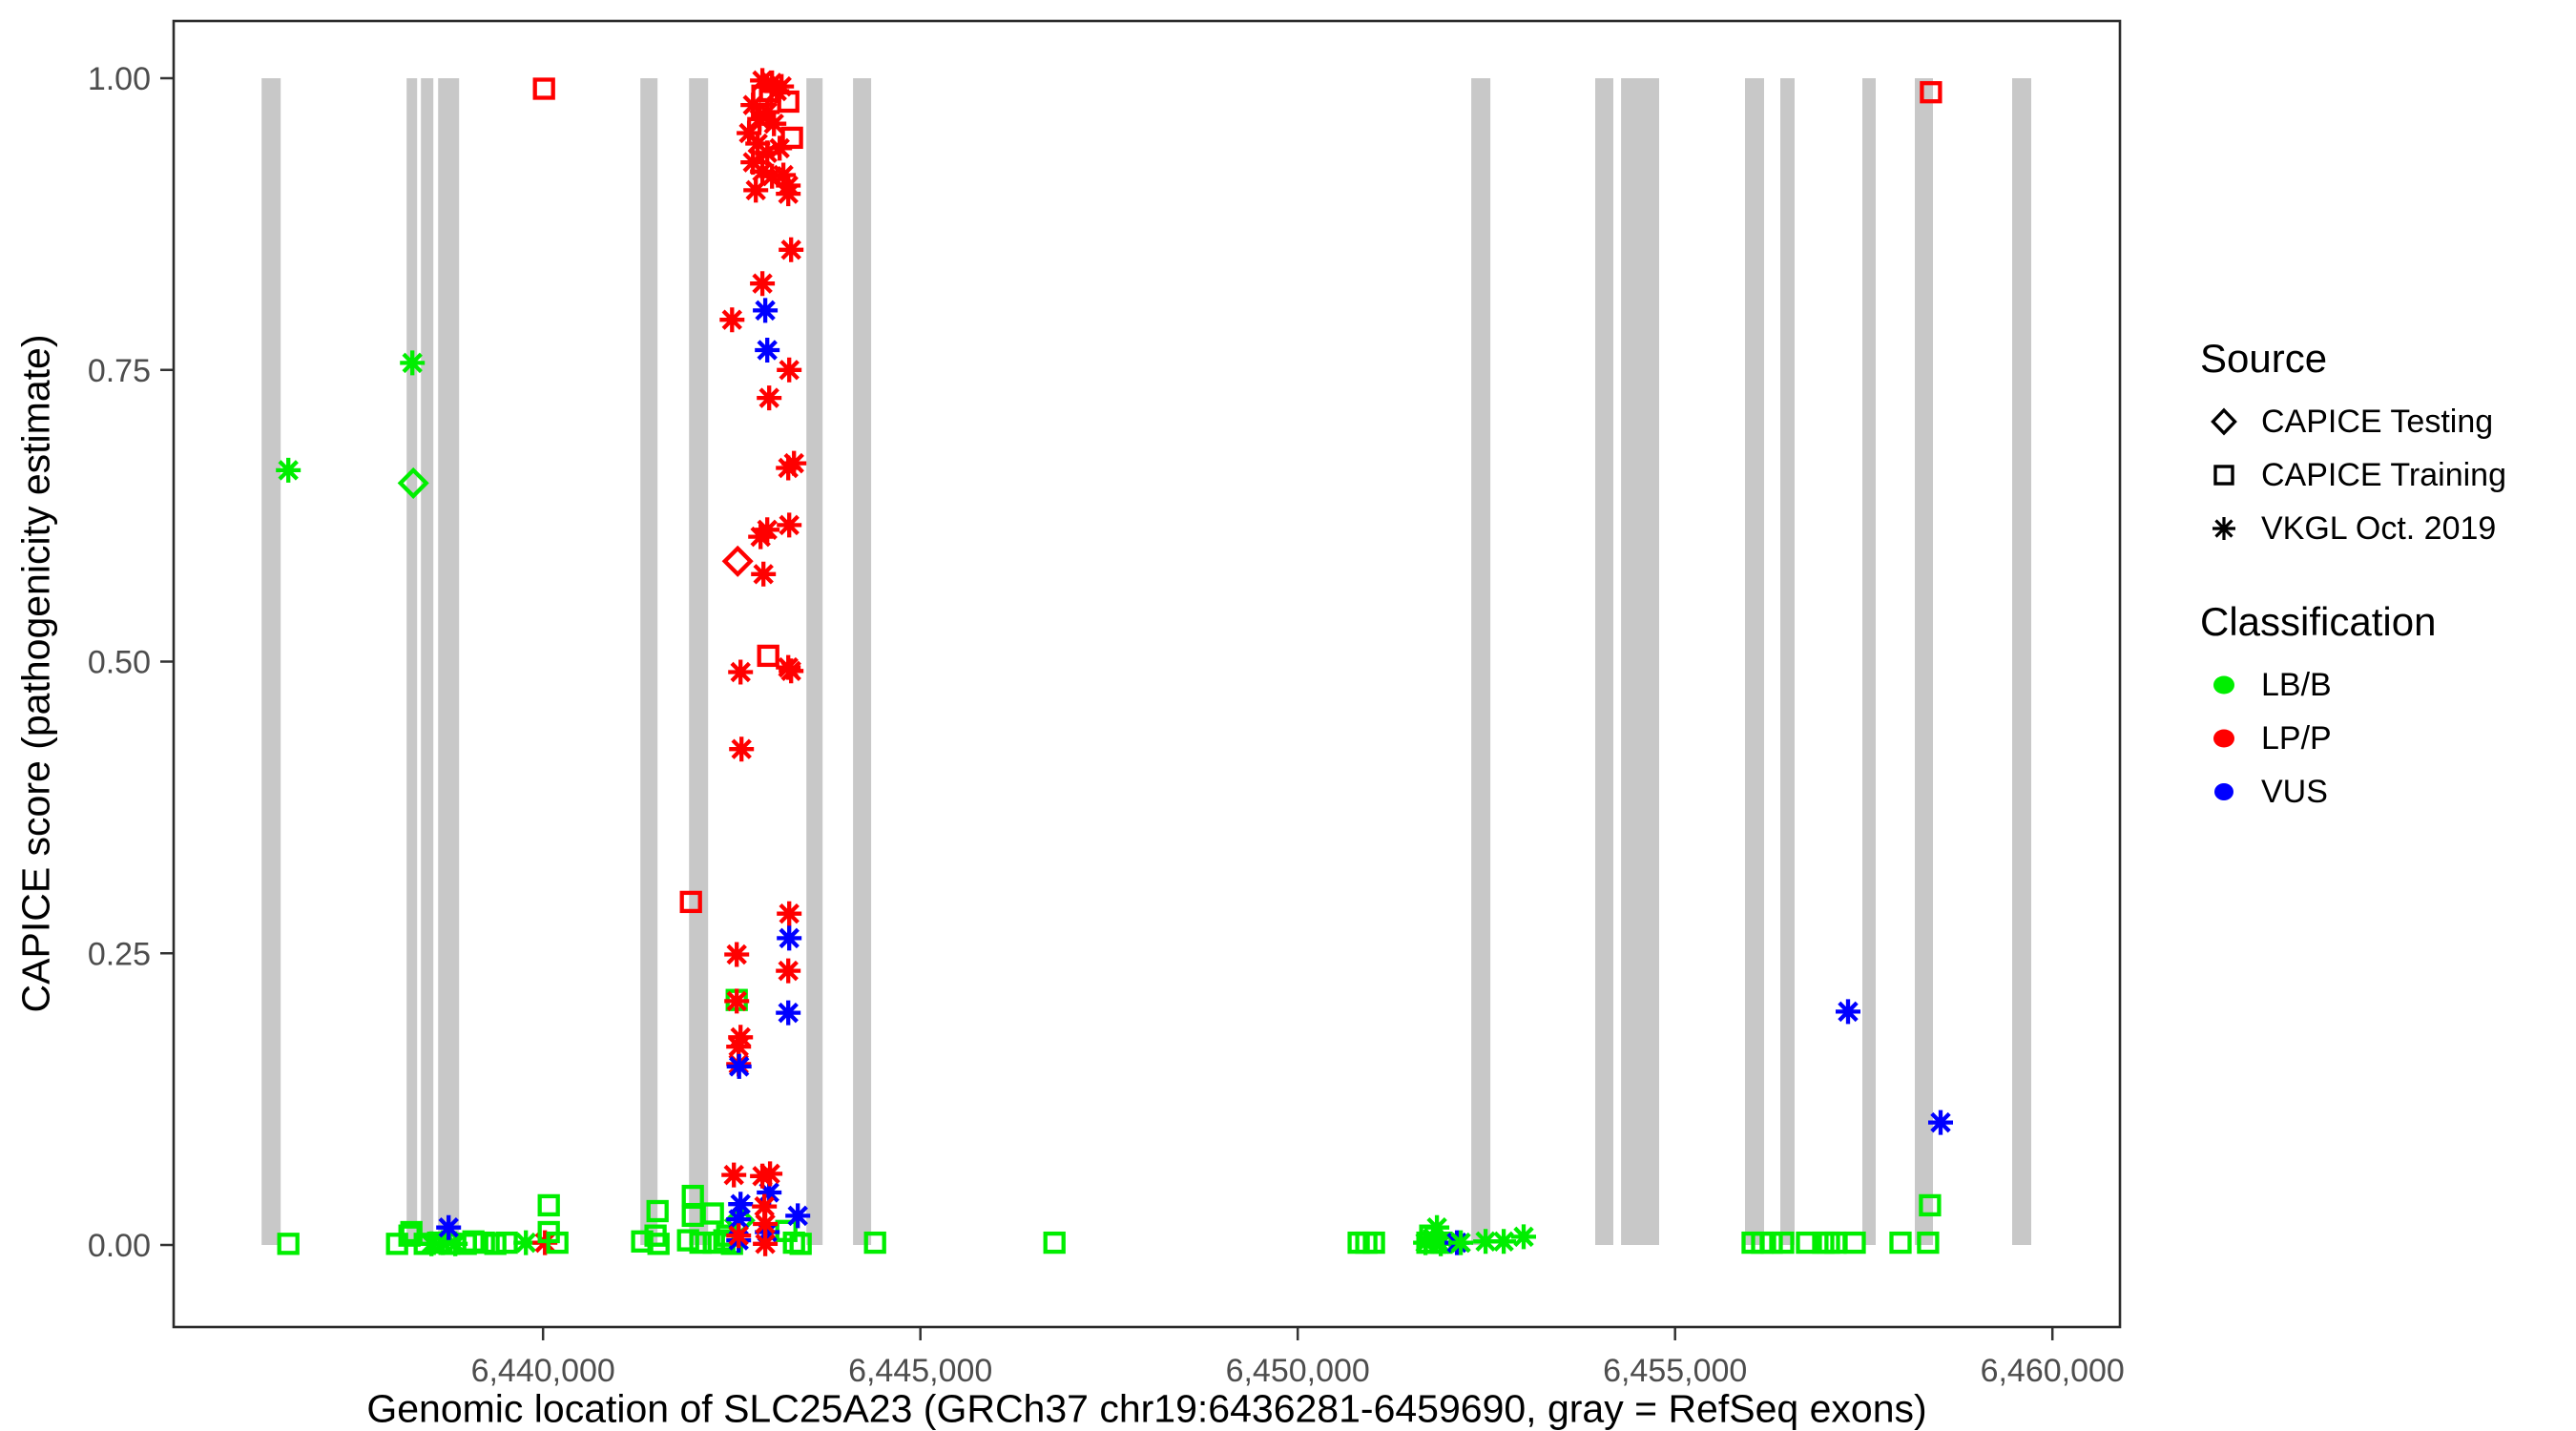 This screenshot has height=1431, width=2576. Describe the element at coordinates (2224, 475) in the screenshot. I see `square-icon` at that location.